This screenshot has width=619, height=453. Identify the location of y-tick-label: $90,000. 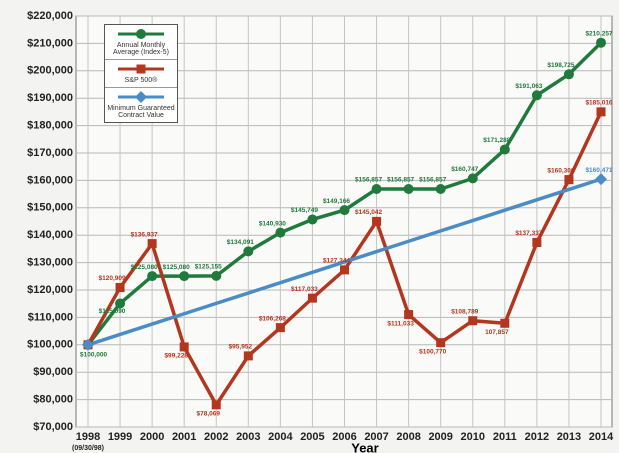
(53, 372).